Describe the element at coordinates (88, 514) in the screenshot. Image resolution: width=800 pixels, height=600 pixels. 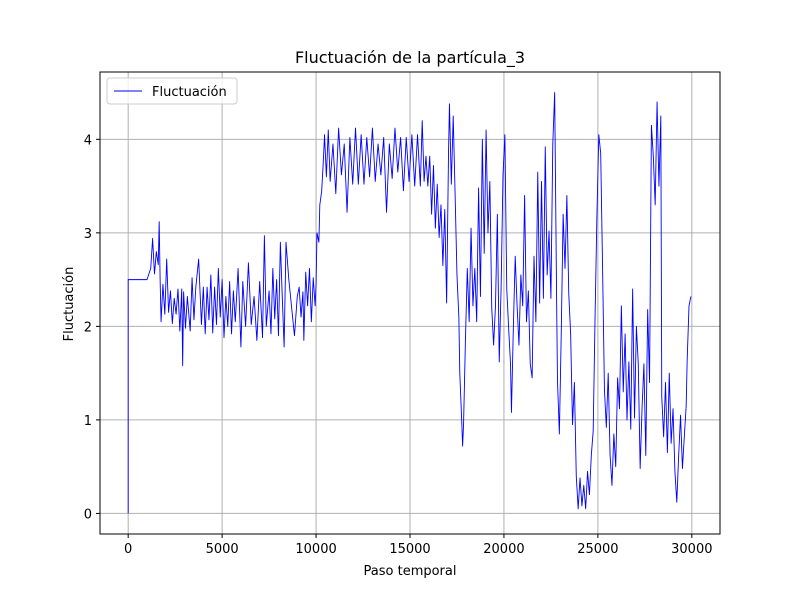
I see `y-tick-label: 0` at that location.